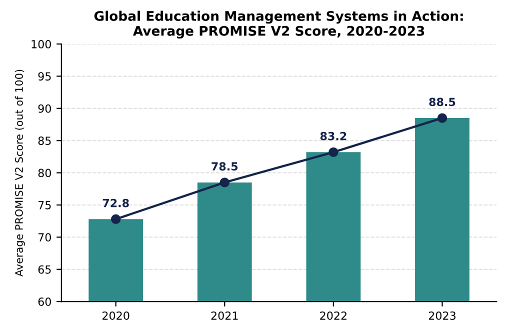 This screenshot has width=512, height=326. Describe the element at coordinates (19, 173) in the screenshot. I see `y-axis-title: Average PROMISE V2 Score (out of 100)` at that location.